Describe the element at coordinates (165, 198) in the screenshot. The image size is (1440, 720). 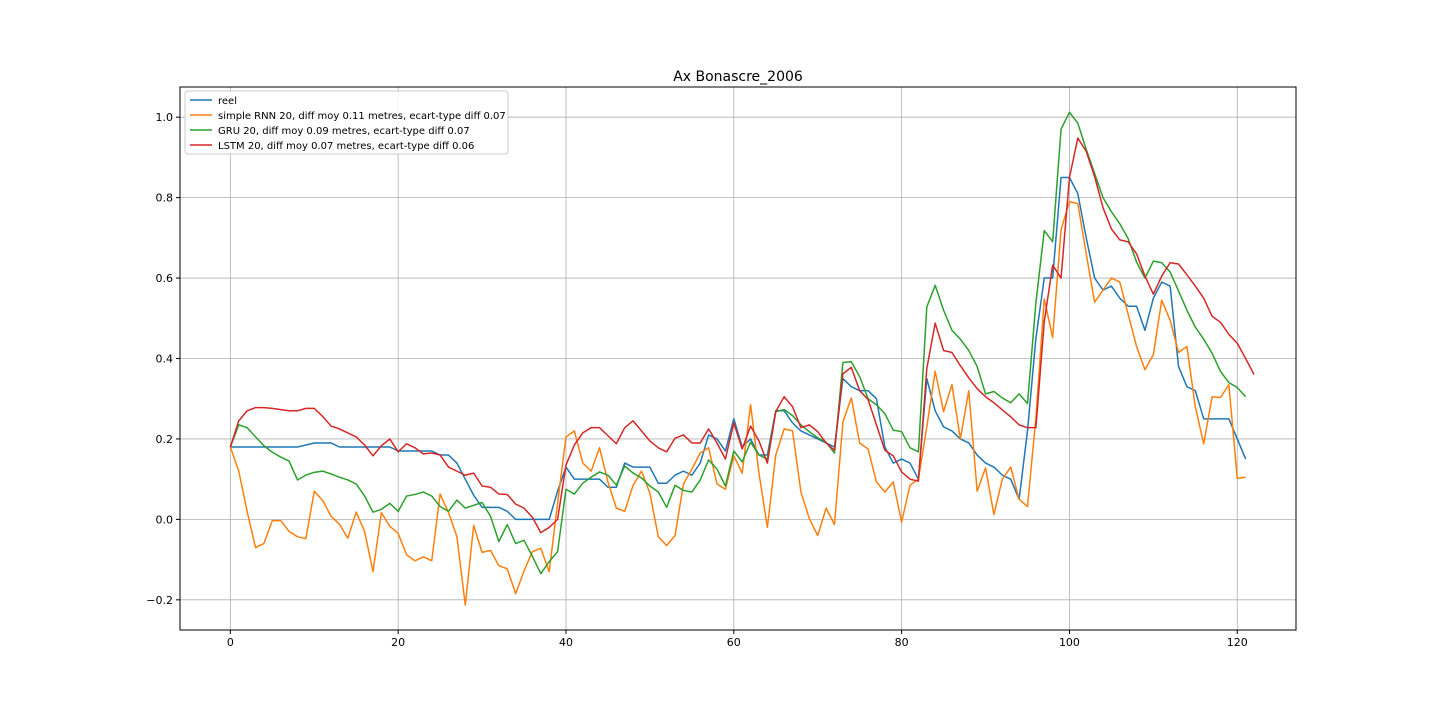
I see `y-tick-label: 0.8` at that location.